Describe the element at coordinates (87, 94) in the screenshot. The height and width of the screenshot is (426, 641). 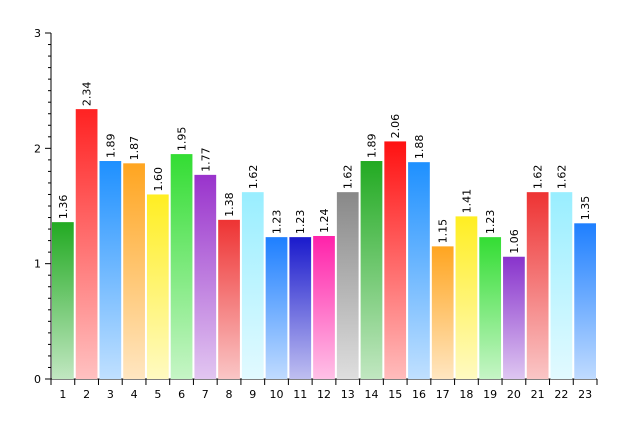
I see `bar-value-label: 2.34` at that location.